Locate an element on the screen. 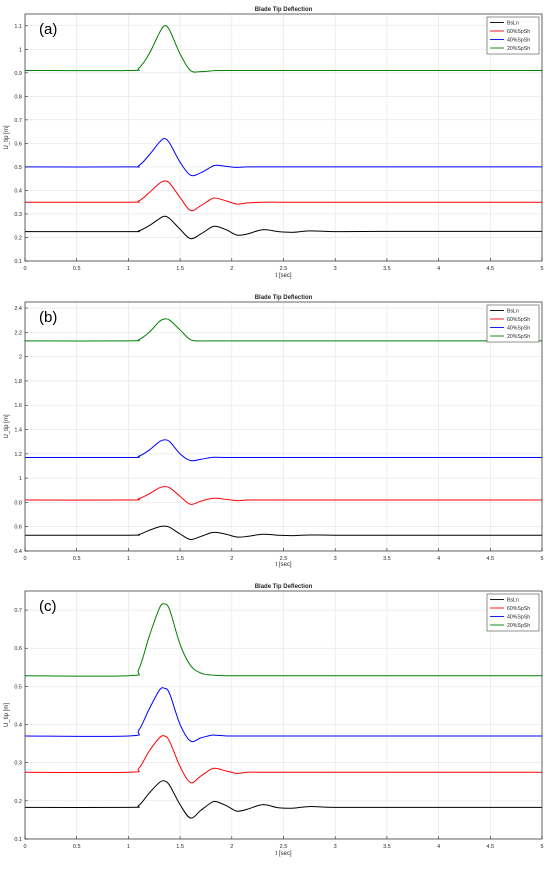 The width and height of the screenshot is (550, 872). y-tick-label: 1 is located at coordinates (20, 50).